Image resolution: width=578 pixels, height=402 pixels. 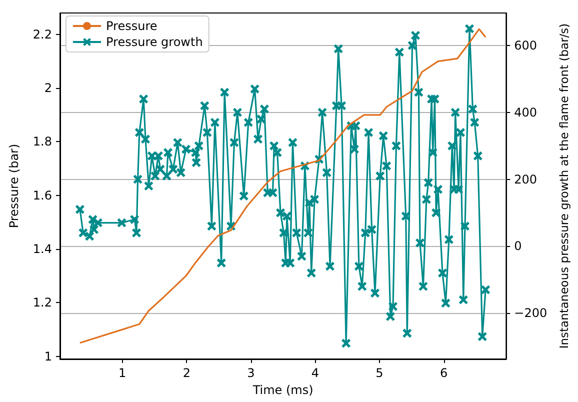 What do you see at coordinates (14, 186) in the screenshot?
I see `y-axis-title: Pressure (bar)` at bounding box center [14, 186].